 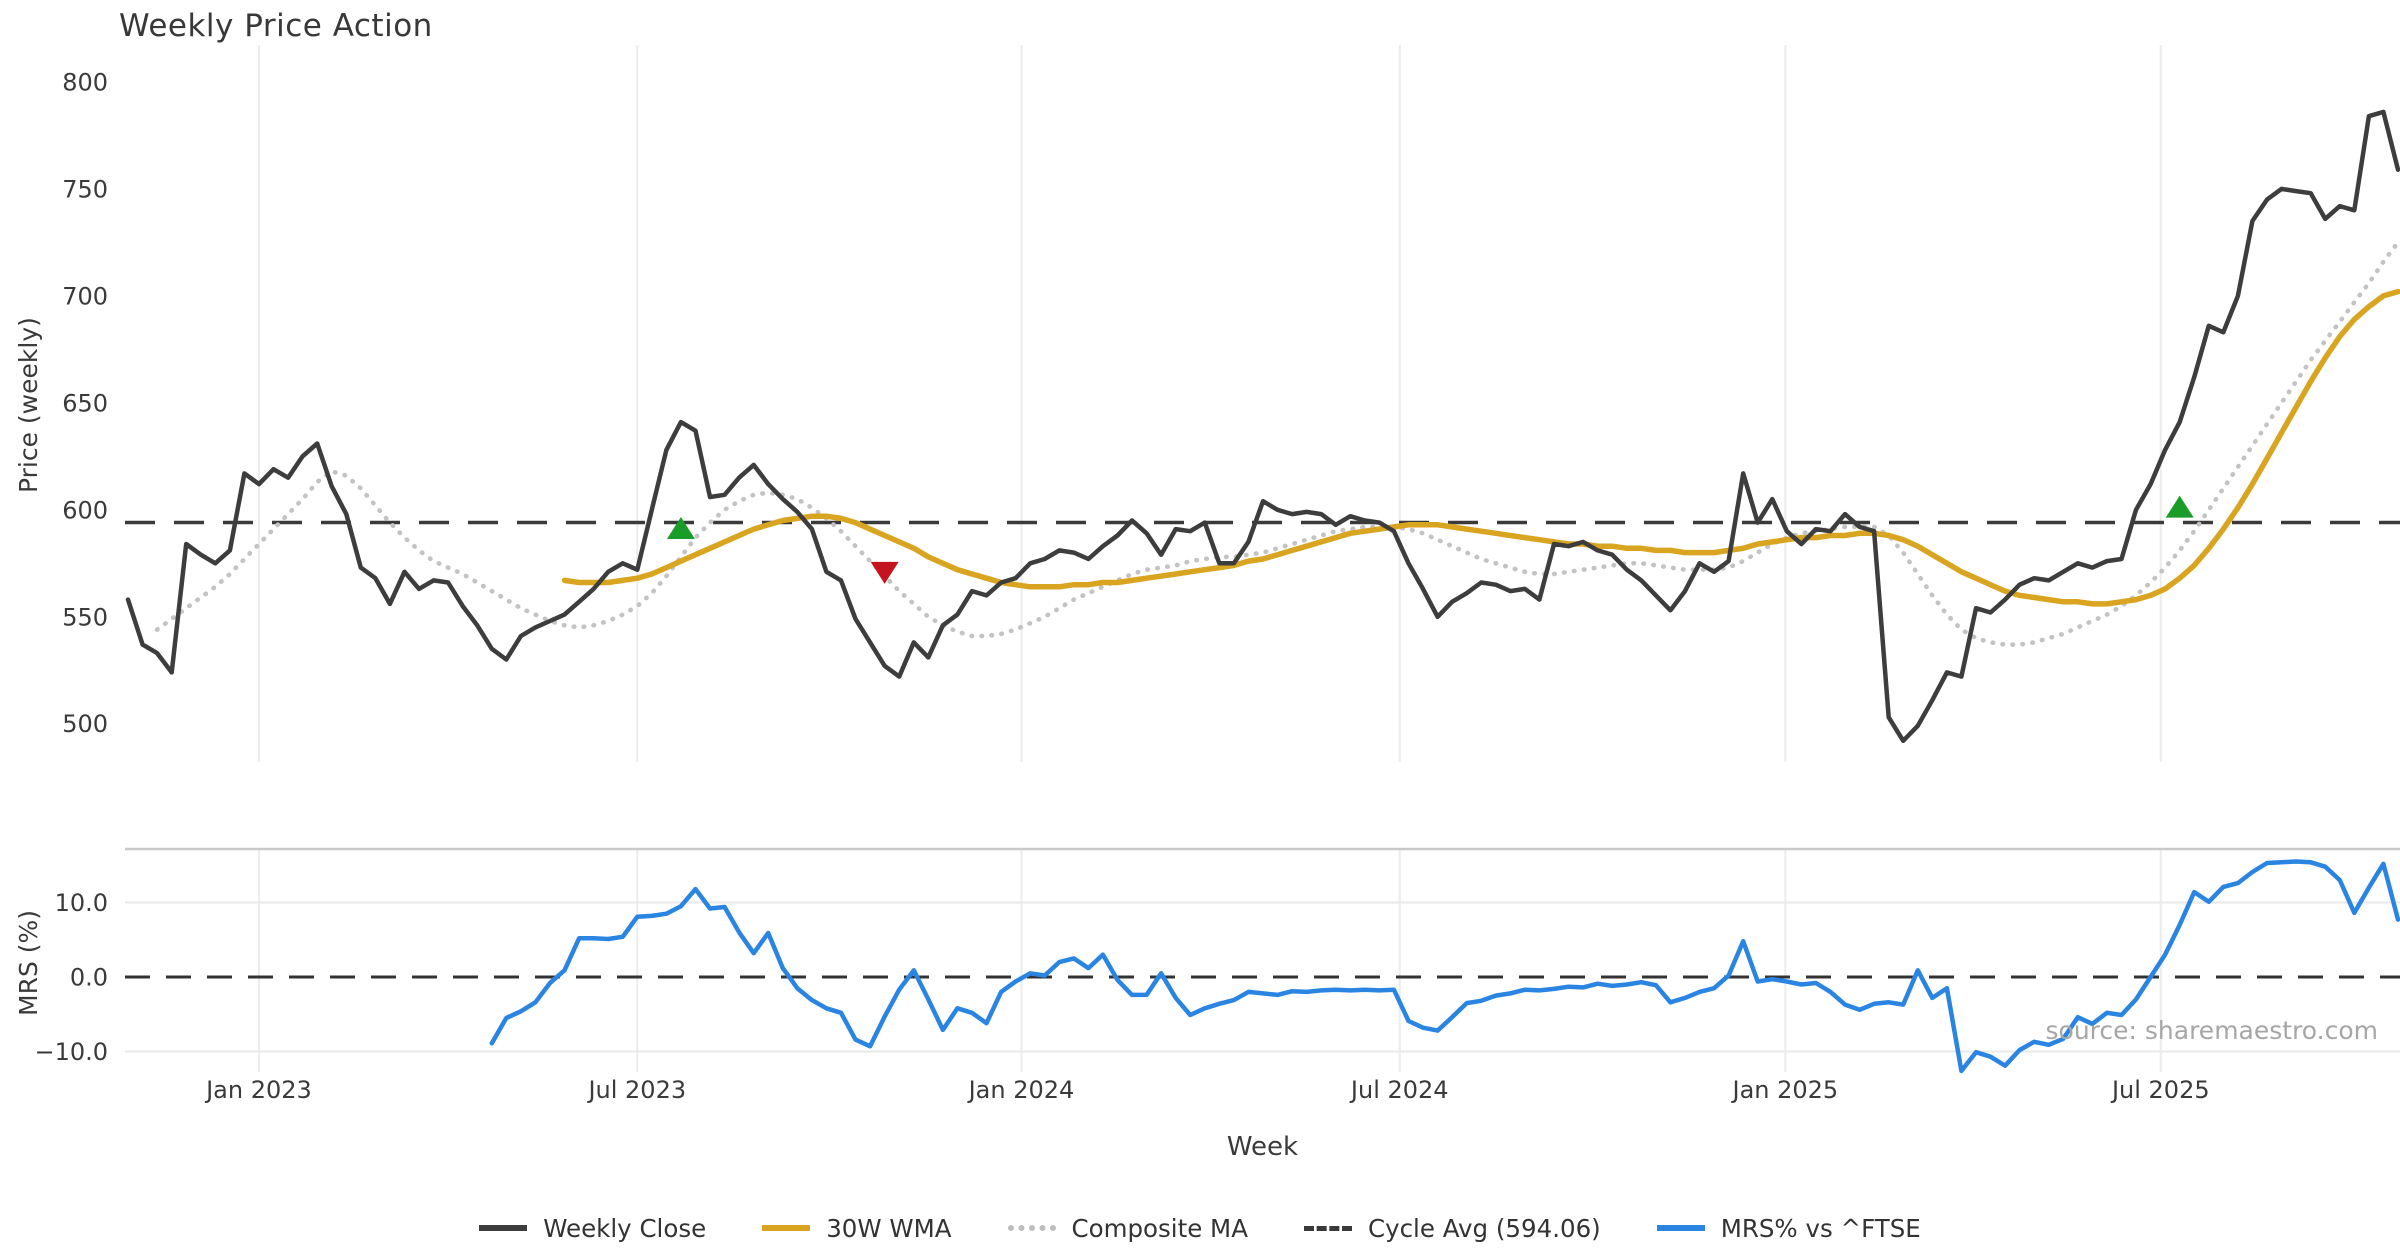 I want to click on legend-swatch-dotted, so click(x=1031, y=1228).